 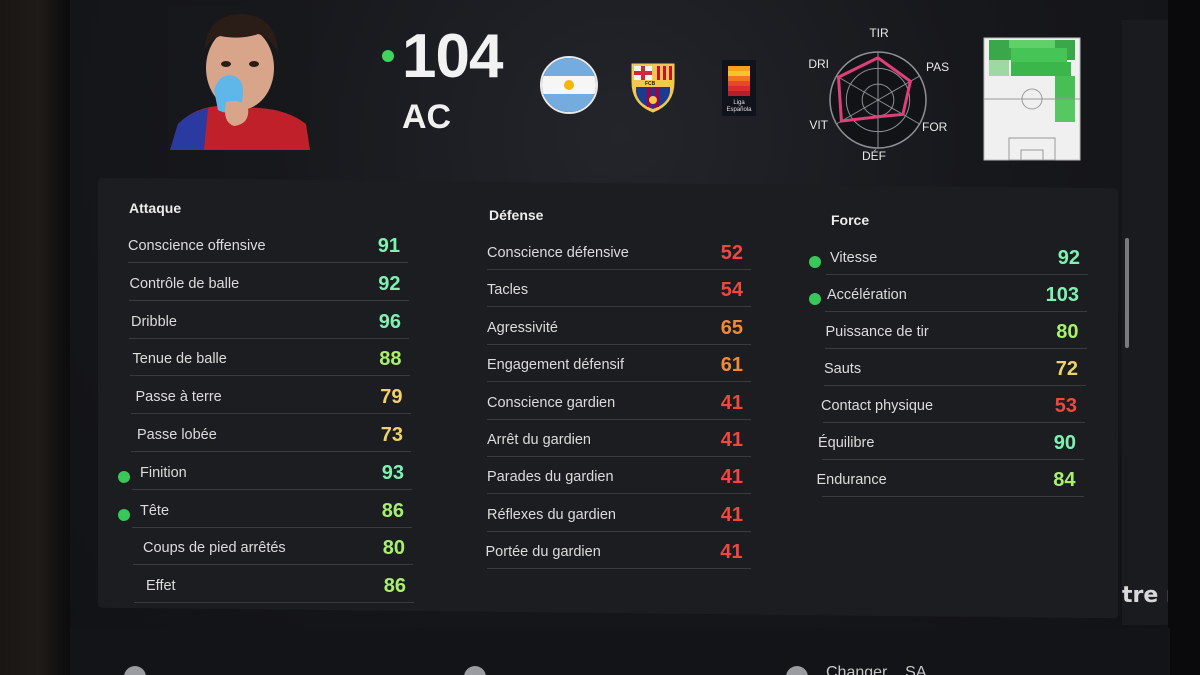 What do you see at coordinates (154, 321) in the screenshot?
I see `stat-label: Dribble` at bounding box center [154, 321].